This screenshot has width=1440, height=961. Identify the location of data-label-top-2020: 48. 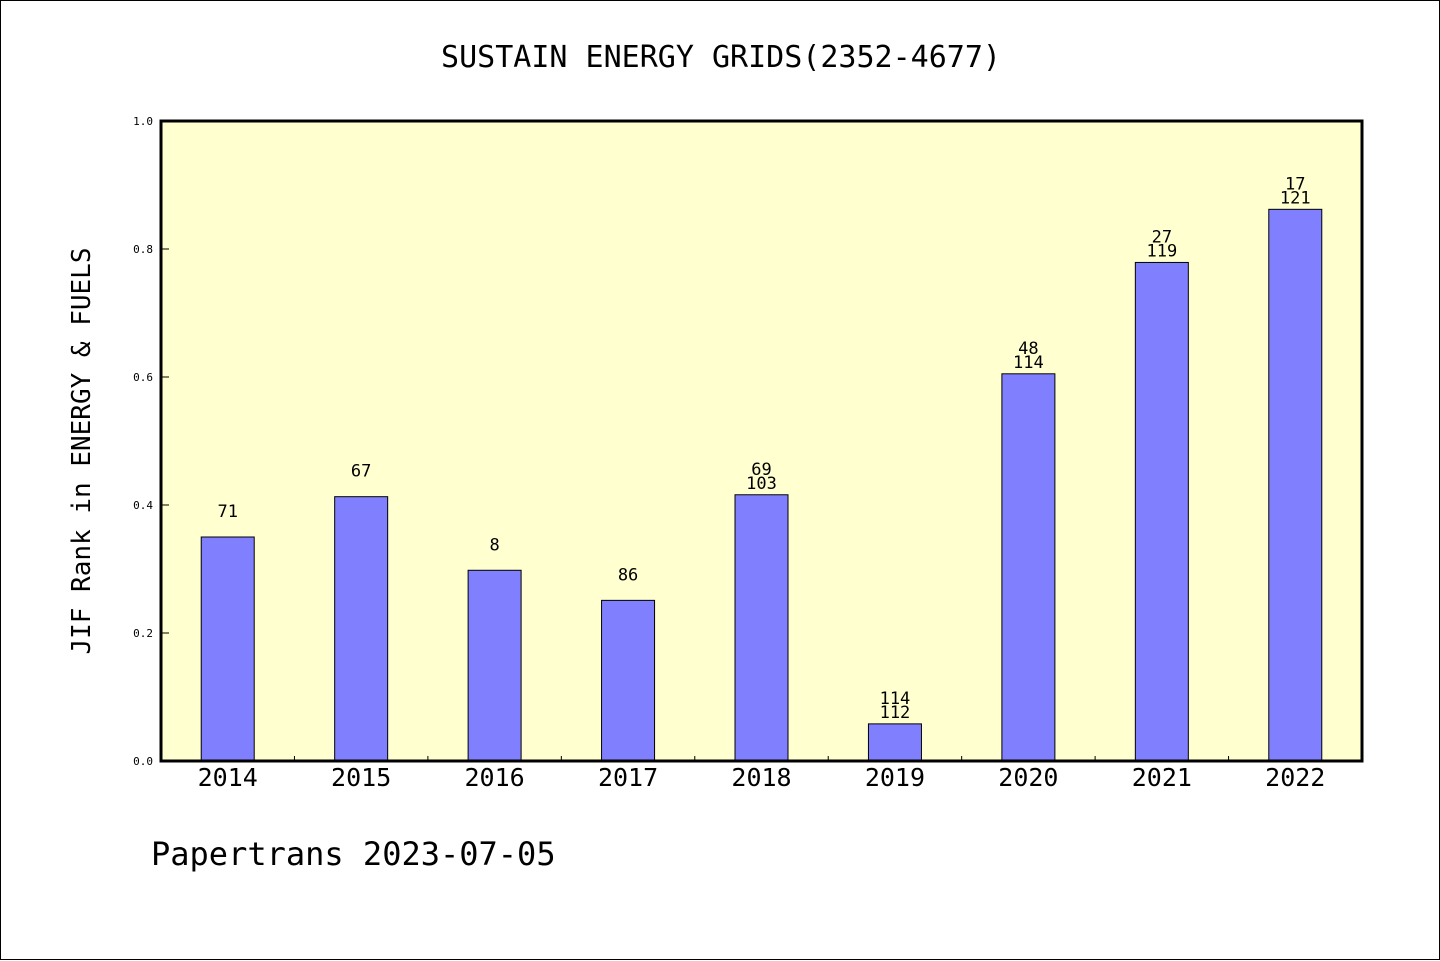
(1028, 349).